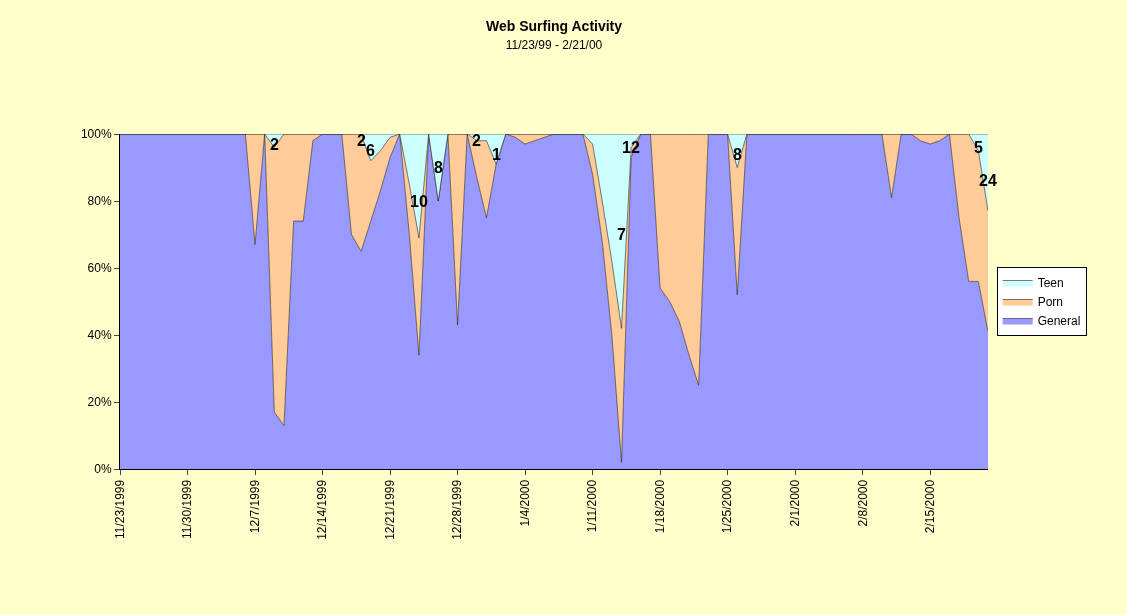  I want to click on x-tick-label: 2/15/2000, so click(930, 506).